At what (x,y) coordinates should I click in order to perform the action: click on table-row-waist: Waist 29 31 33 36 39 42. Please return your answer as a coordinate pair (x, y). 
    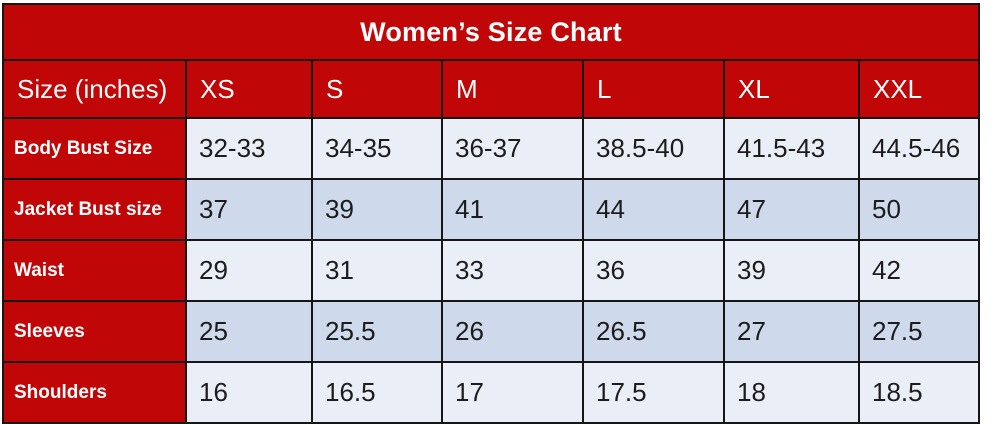
    Looking at the image, I should click on (491, 270).